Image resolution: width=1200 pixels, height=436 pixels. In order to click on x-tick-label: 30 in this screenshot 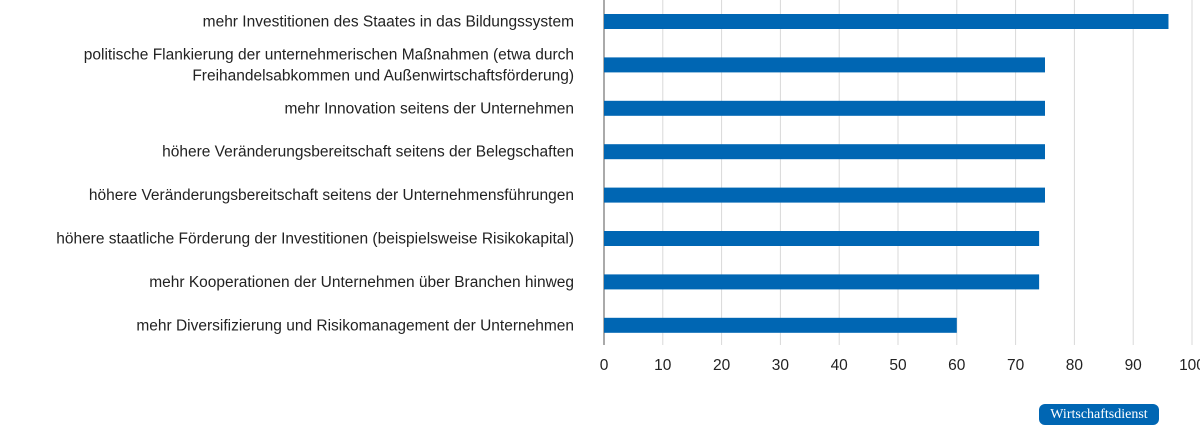, I will do `click(781, 365)`.